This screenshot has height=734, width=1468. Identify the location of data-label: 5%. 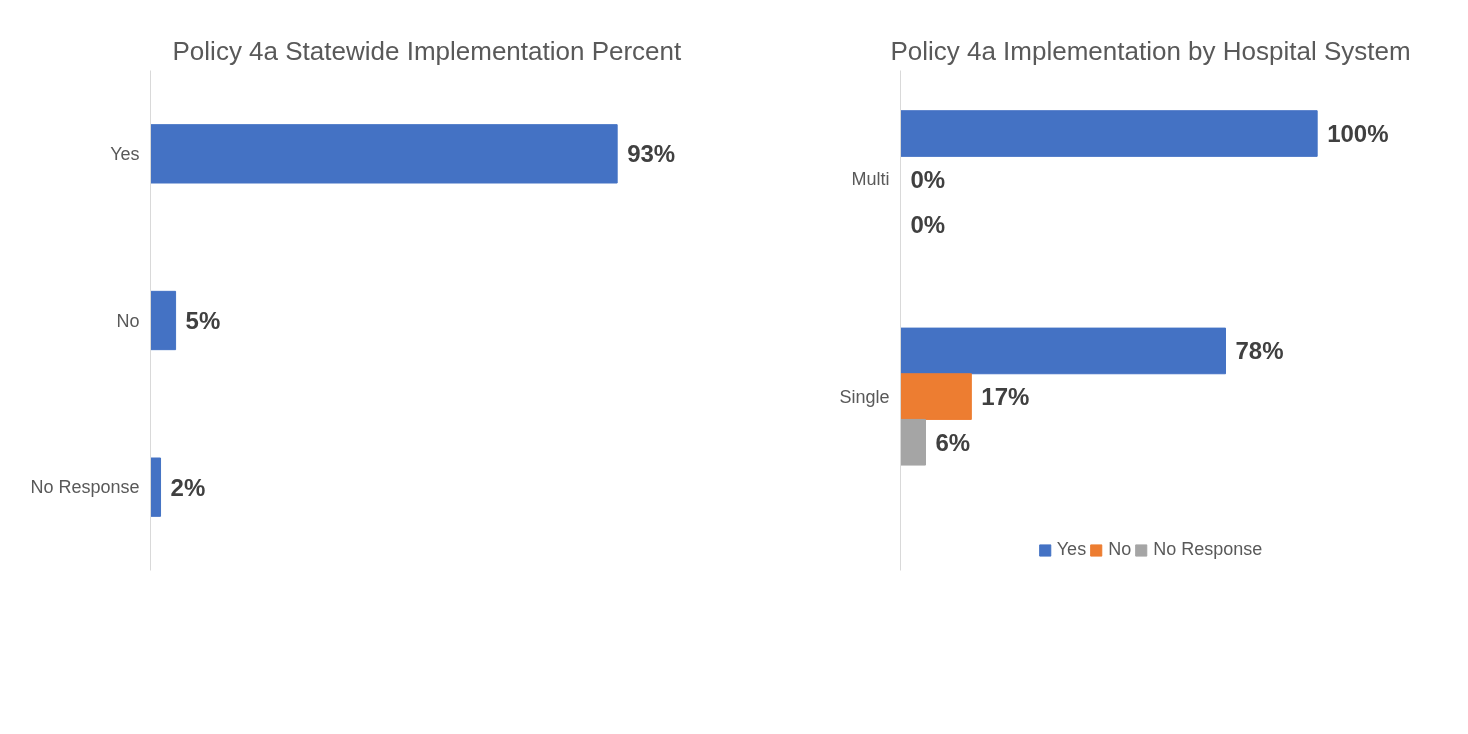
(203, 320).